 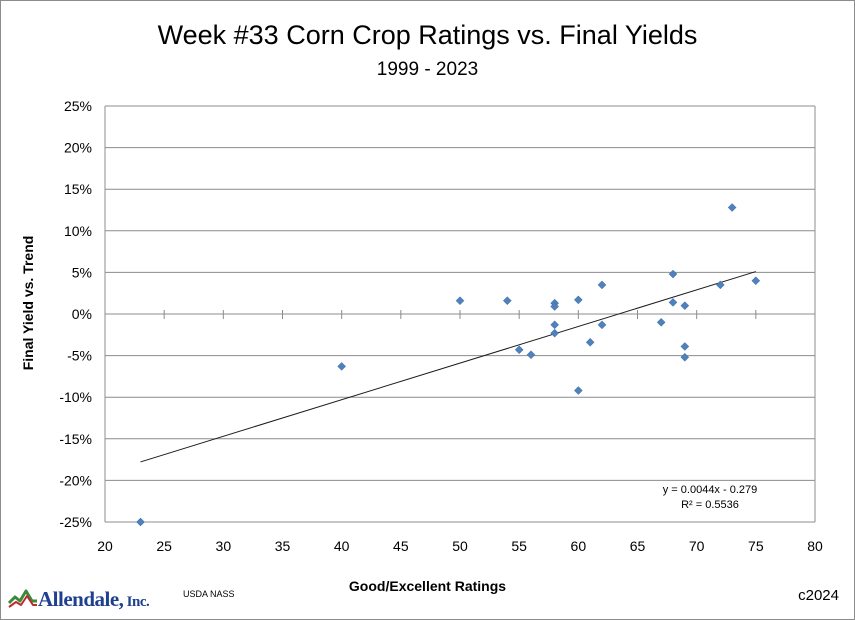 What do you see at coordinates (283, 546) in the screenshot?
I see `x-tick-label: 35` at bounding box center [283, 546].